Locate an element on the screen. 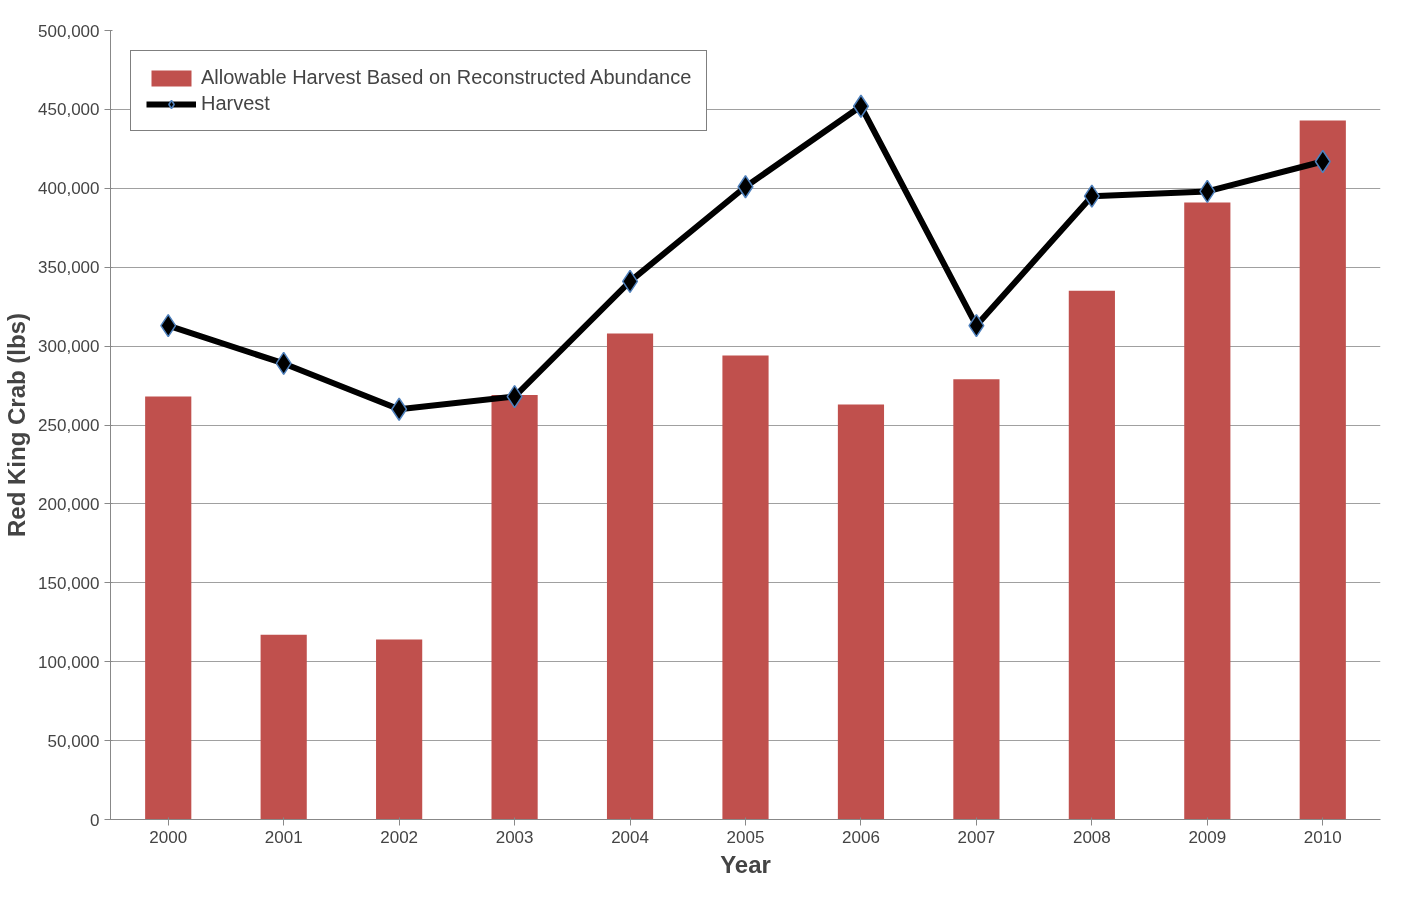 The image size is (1427, 904). y-tick-label: 400,000 is located at coordinates (69, 189).